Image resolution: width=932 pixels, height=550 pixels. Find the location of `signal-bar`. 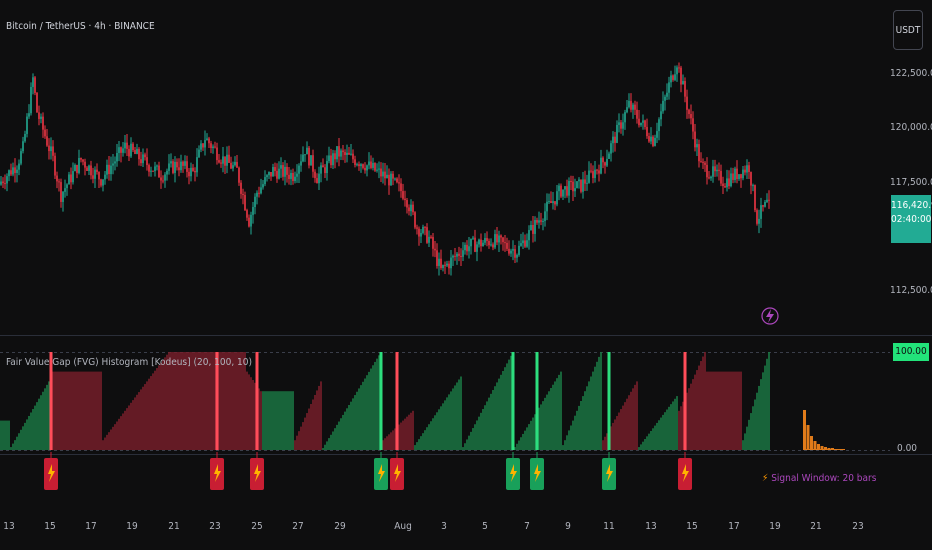

signal-bar is located at coordinates (217, 401).